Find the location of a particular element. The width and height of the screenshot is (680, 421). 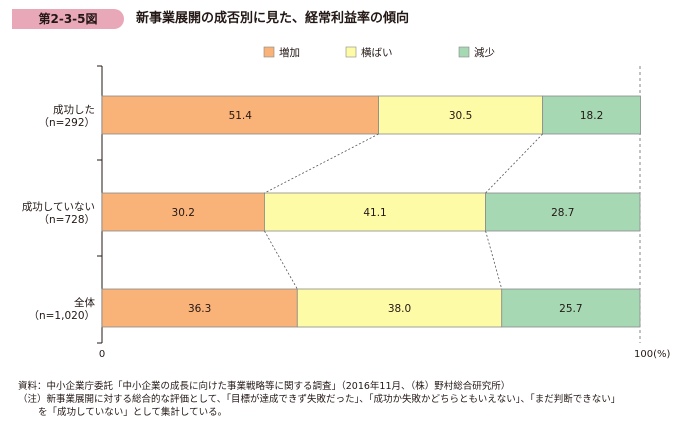

legend-label-2: 横ばい is located at coordinates (377, 52).